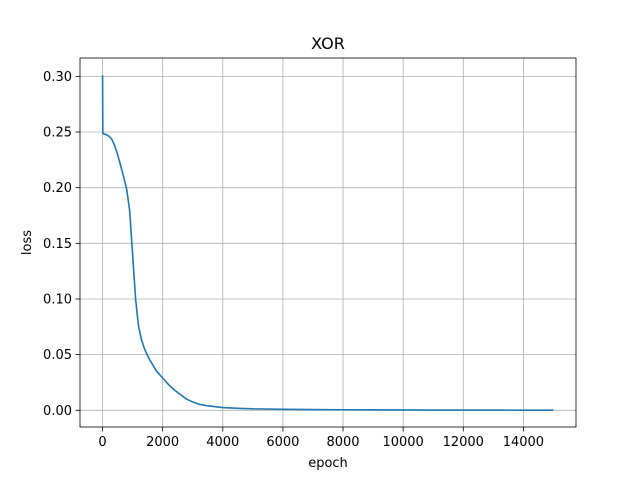  What do you see at coordinates (162, 442) in the screenshot?
I see `x-tick-label: 2000` at bounding box center [162, 442].